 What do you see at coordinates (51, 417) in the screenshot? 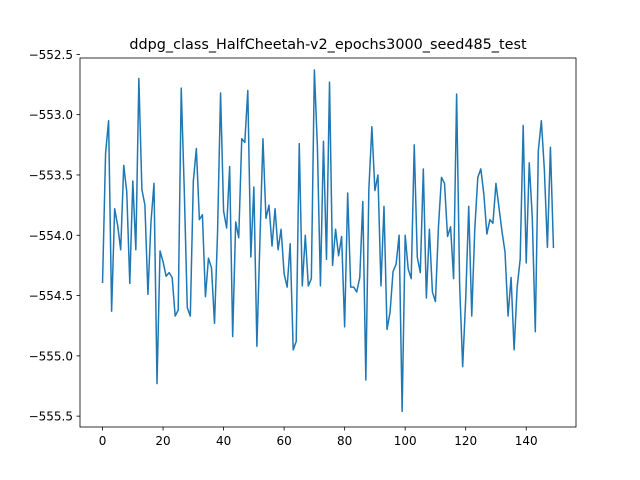
I see `y-tick-label: −555.5` at bounding box center [51, 417].